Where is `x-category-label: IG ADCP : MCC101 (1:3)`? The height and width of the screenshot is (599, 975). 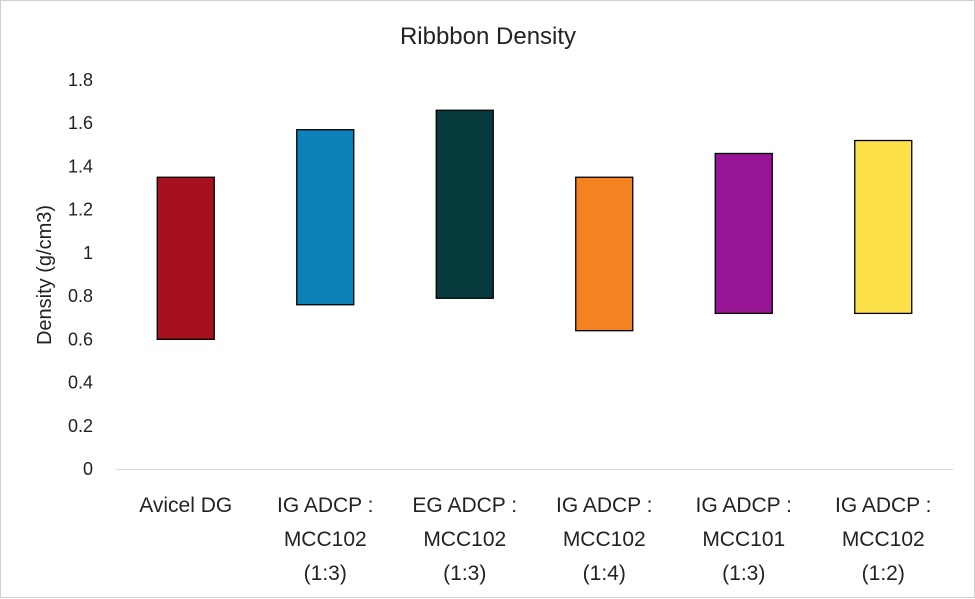 x-category-label: IG ADCP : MCC101 (1:3) is located at coordinates (744, 539).